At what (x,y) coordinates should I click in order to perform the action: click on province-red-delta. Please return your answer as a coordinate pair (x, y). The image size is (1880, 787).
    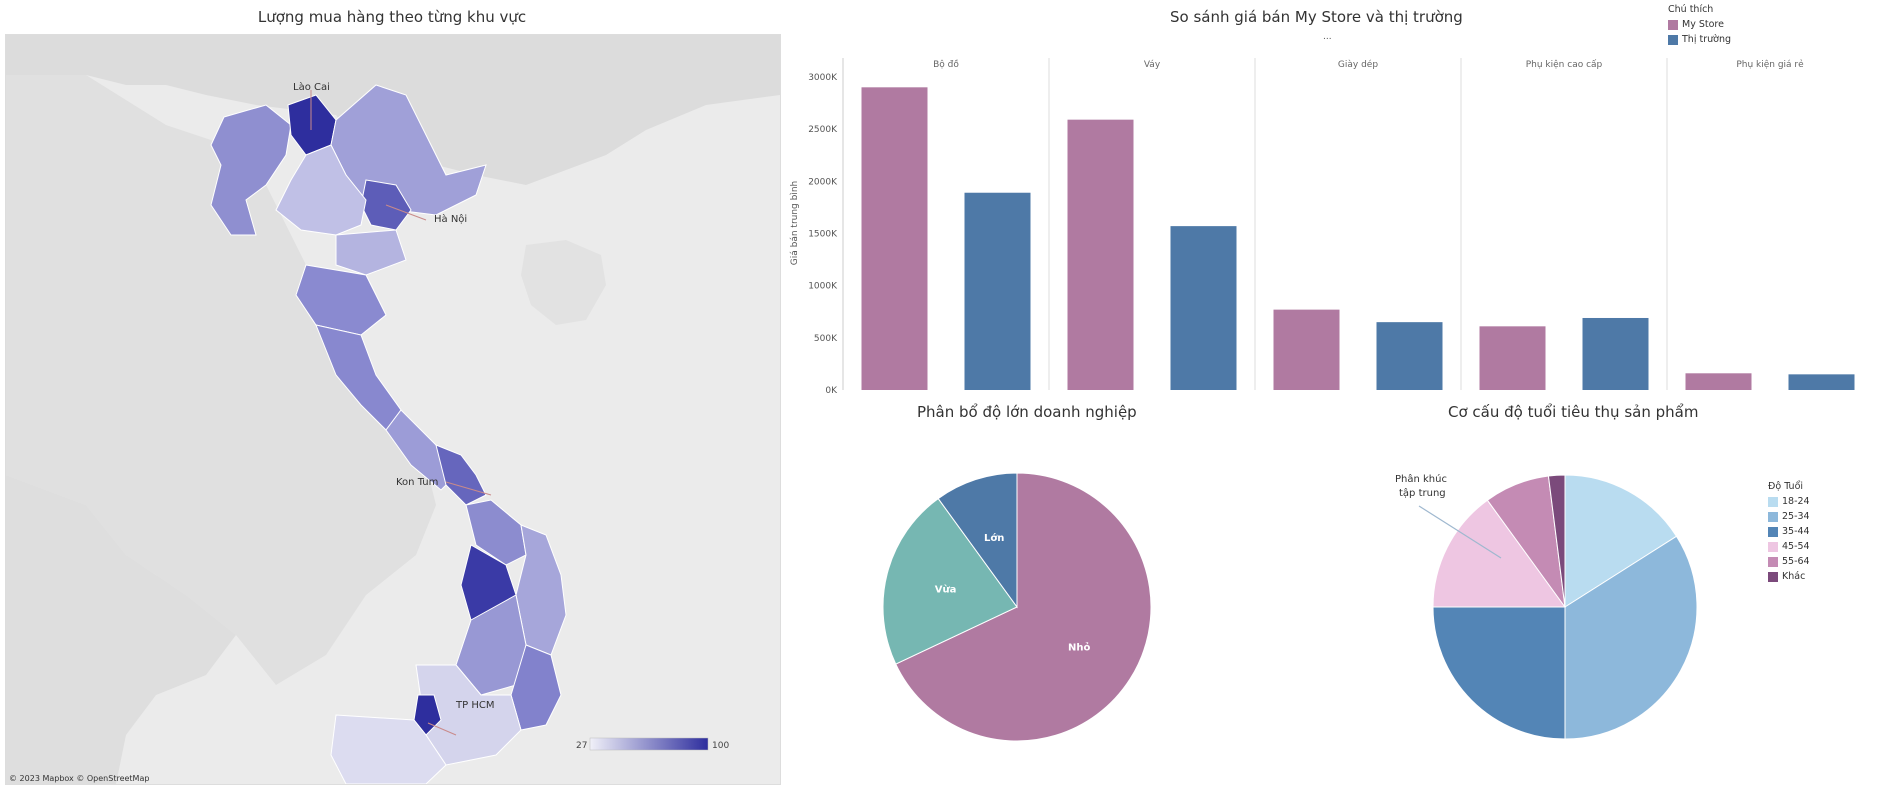
    Looking at the image, I should click on (321, 190).